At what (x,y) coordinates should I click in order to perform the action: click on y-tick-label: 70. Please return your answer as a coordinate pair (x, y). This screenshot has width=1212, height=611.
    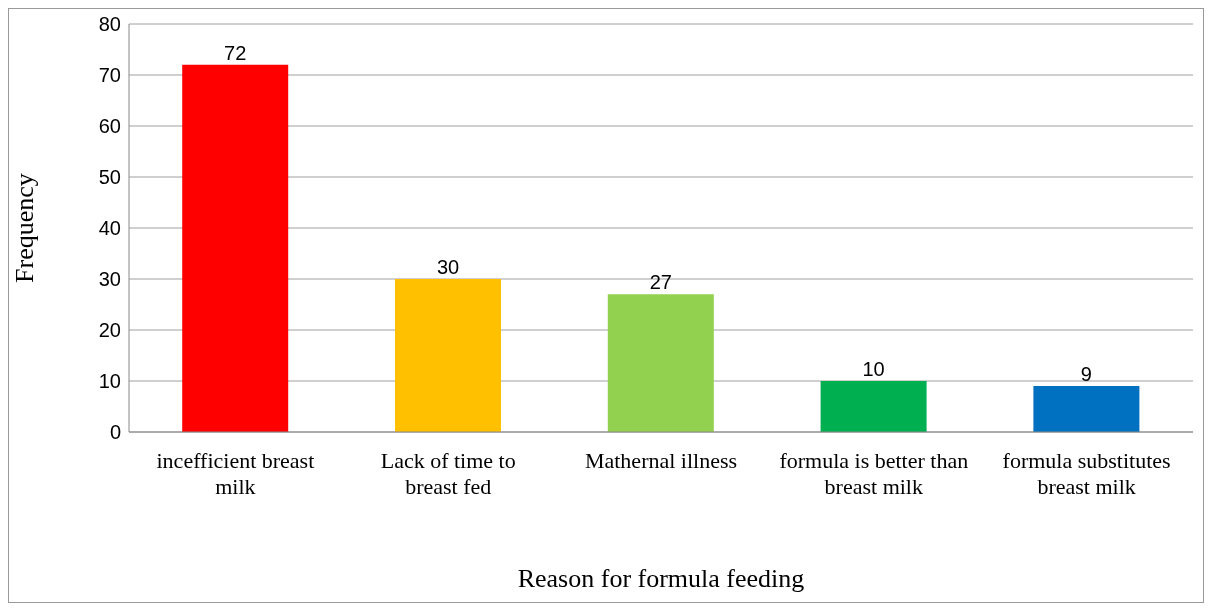
    Looking at the image, I should click on (109, 75).